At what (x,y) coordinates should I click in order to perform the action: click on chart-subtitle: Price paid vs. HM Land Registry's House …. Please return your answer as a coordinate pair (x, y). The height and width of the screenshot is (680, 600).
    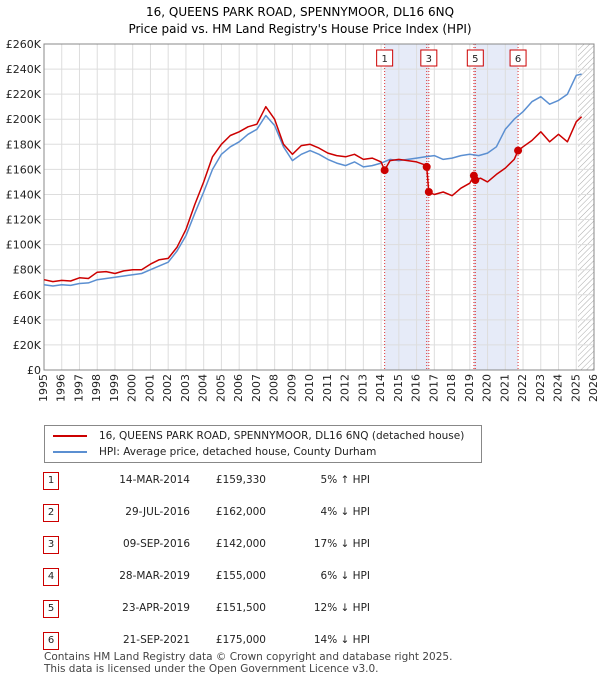
    Looking at the image, I should click on (299, 29).